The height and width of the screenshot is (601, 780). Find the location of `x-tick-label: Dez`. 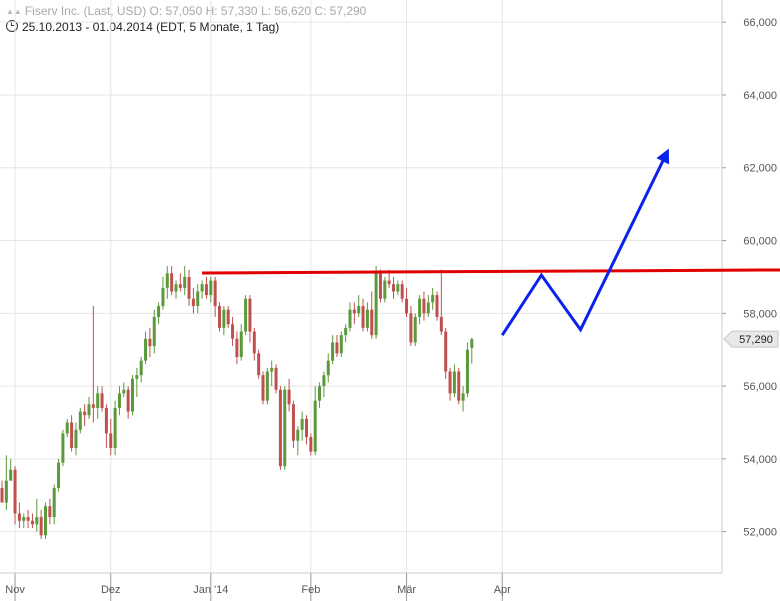

x-tick-label: Dez is located at coordinates (111, 590).